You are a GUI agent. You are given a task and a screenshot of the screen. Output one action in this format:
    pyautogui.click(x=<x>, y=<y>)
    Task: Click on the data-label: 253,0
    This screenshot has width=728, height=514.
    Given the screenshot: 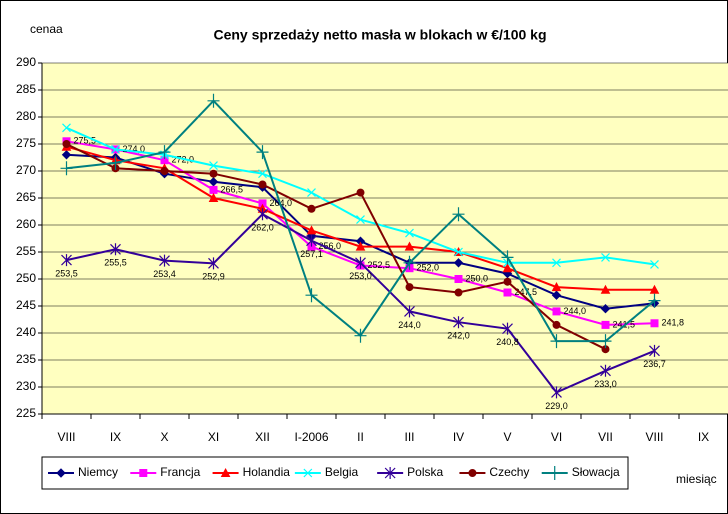 What is the action you would take?
    pyautogui.click(x=360, y=276)
    